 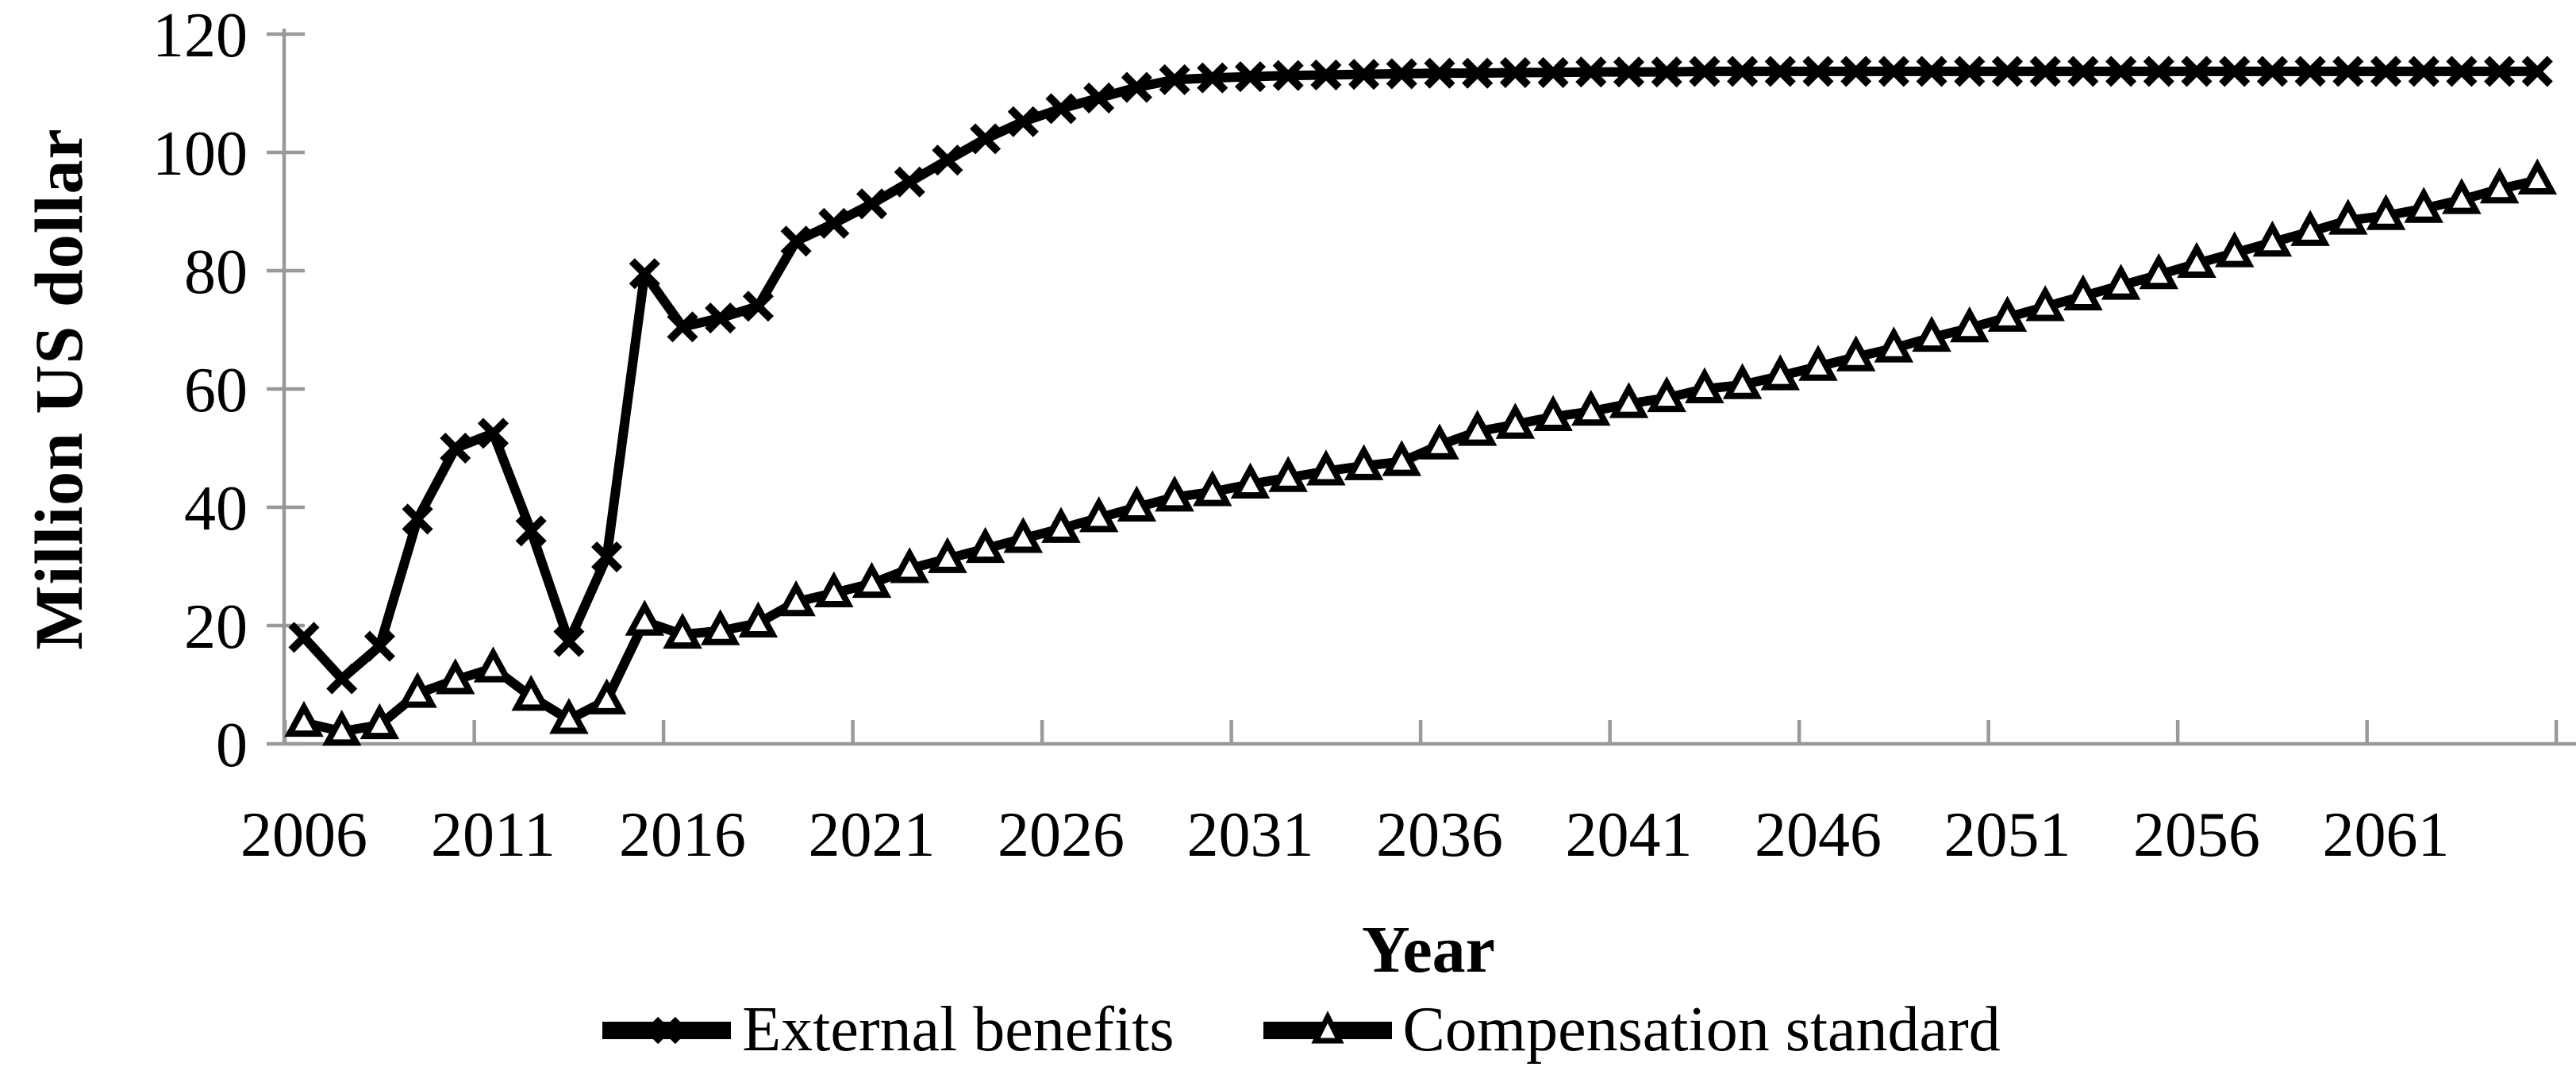 I want to click on y-tick-label: 120, so click(x=200, y=36).